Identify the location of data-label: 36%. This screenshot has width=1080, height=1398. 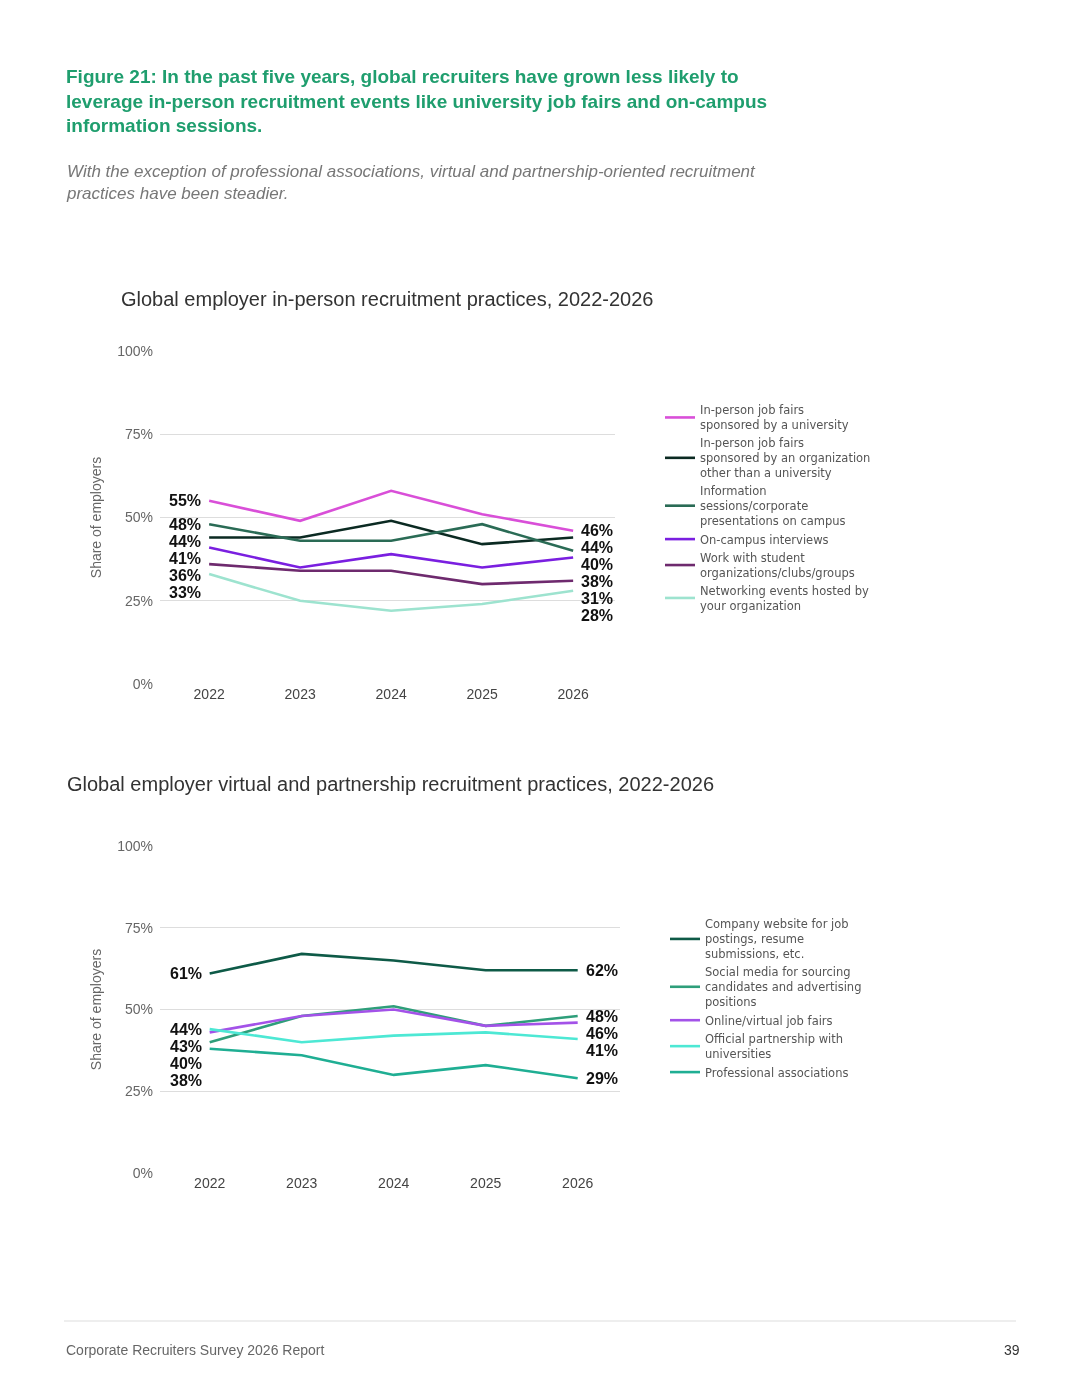
(185, 575).